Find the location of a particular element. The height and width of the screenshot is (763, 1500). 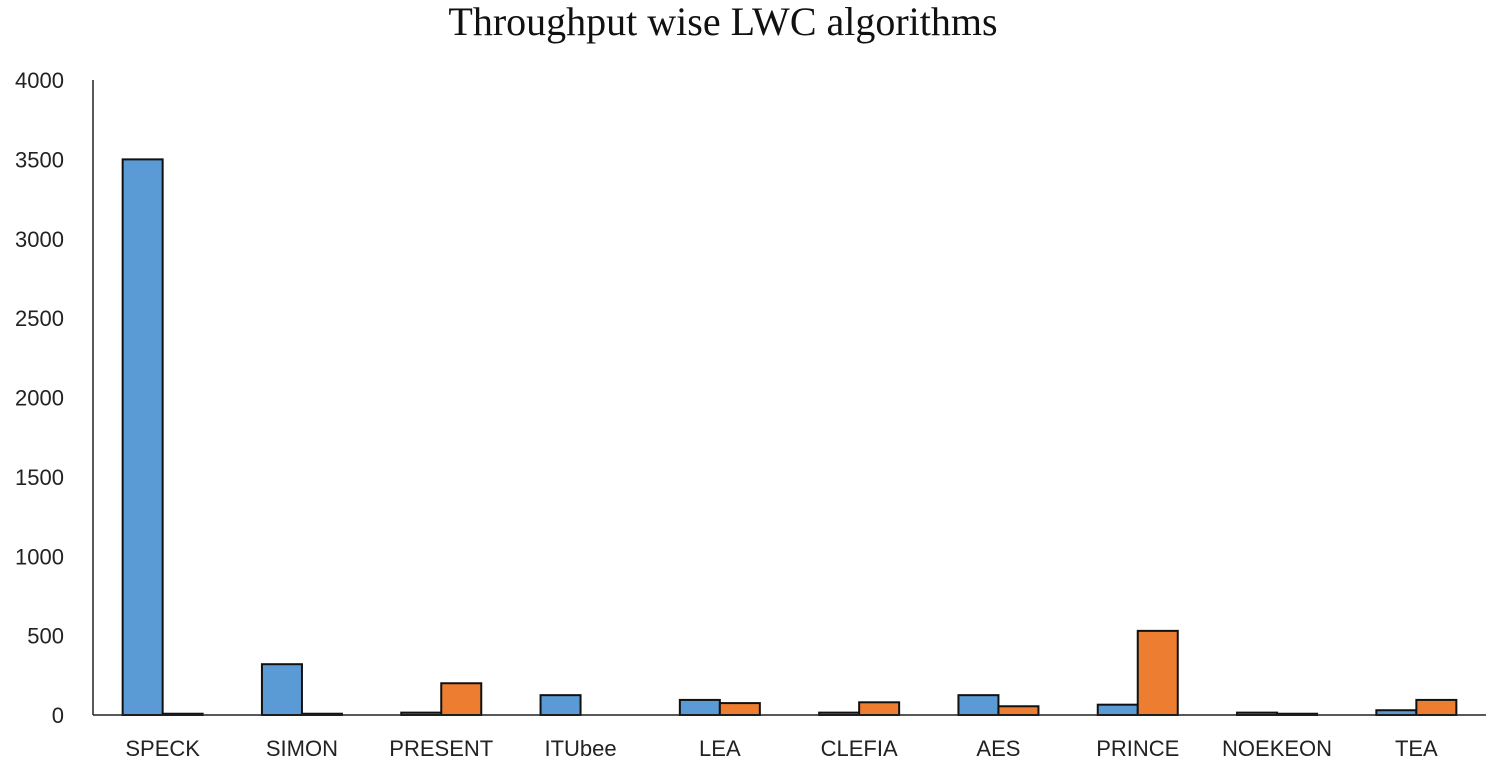

x-tick-label: PRINCE is located at coordinates (1137, 748).